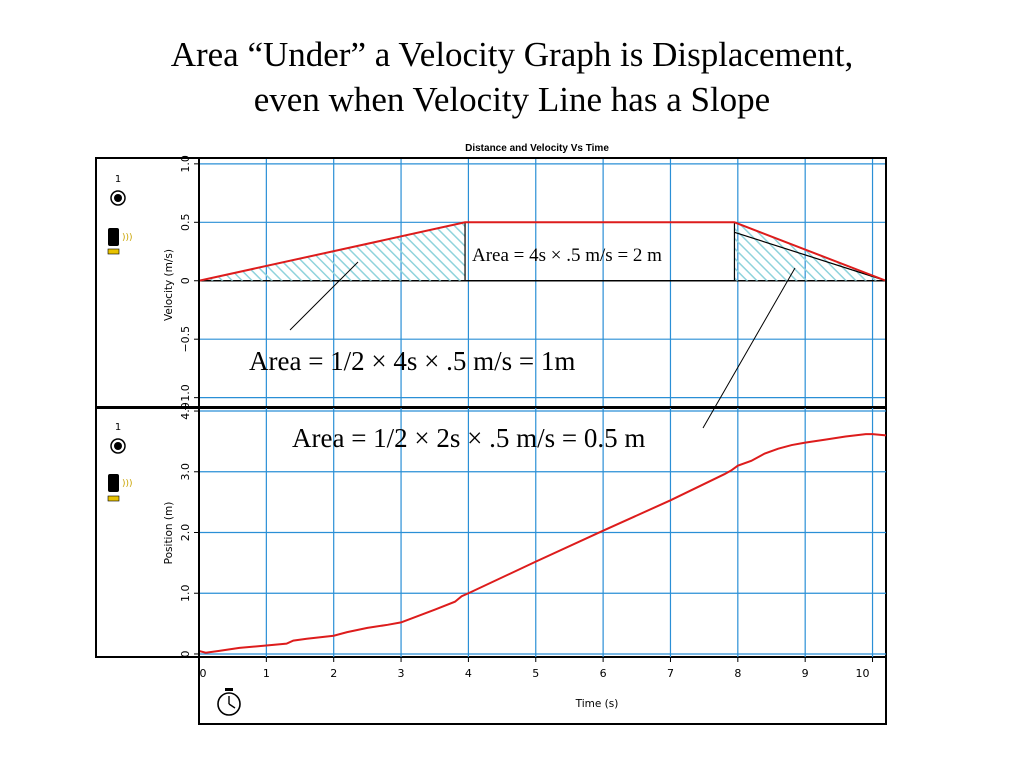  Describe the element at coordinates (805, 673) in the screenshot. I see `x-tick-label: 9` at that location.